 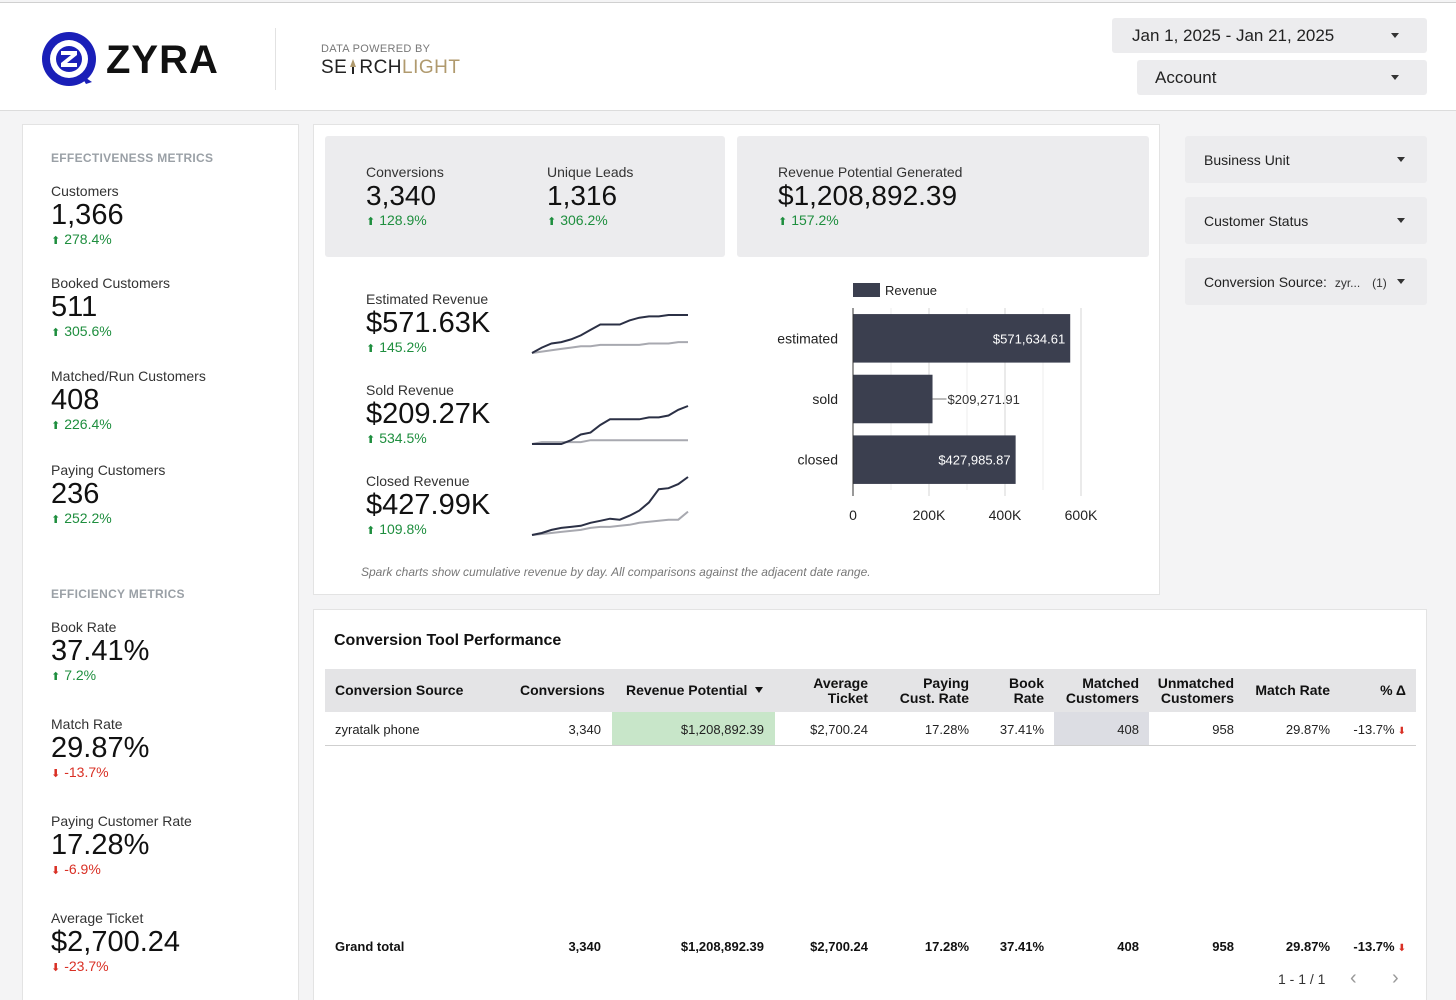 What do you see at coordinates (108, 470) in the screenshot?
I see `metric-label: Paying Customers` at bounding box center [108, 470].